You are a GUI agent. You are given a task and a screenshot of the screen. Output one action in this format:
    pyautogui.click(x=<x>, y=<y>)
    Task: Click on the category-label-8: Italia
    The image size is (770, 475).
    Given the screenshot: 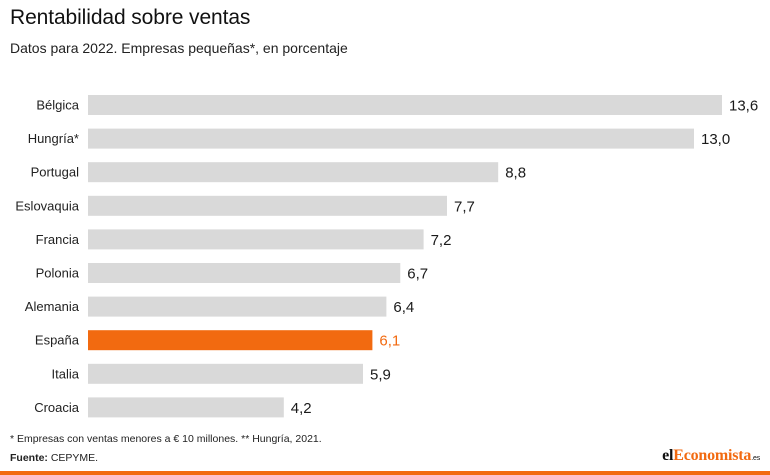 What is the action you would take?
    pyautogui.click(x=66, y=373)
    